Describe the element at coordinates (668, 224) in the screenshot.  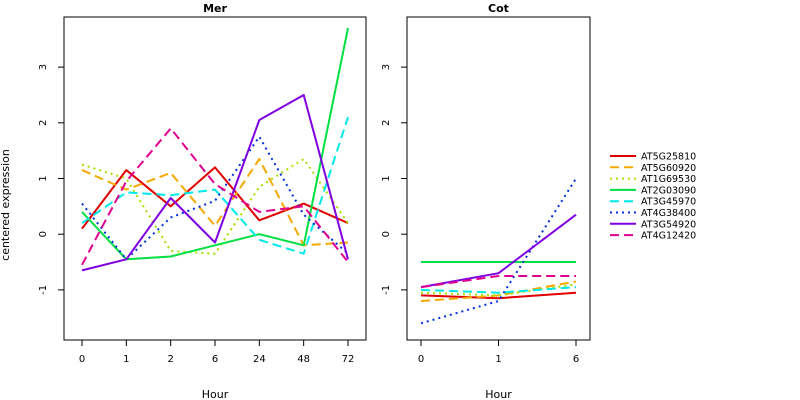
I see `legend-label: AT3G54920` at that location.